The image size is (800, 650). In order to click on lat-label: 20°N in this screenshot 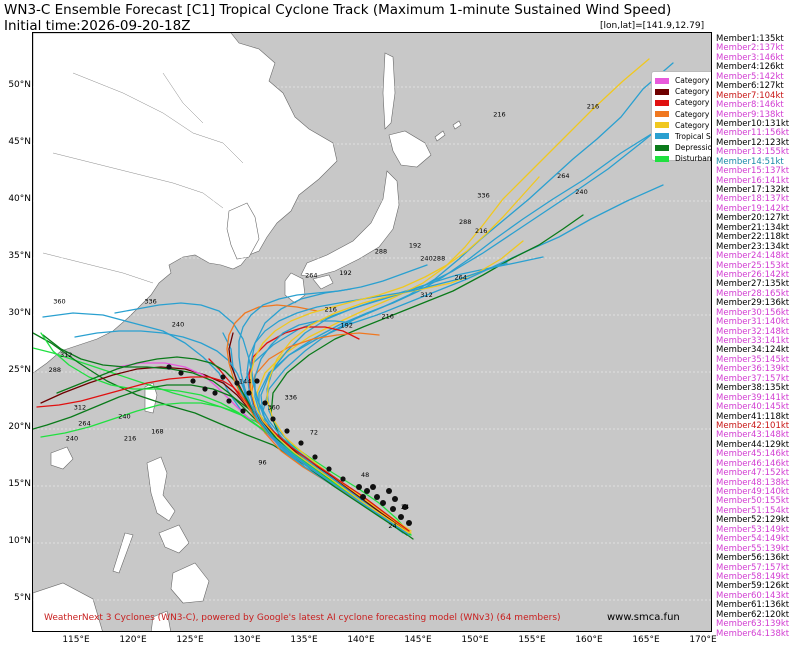, I will do `click(19, 427)`.